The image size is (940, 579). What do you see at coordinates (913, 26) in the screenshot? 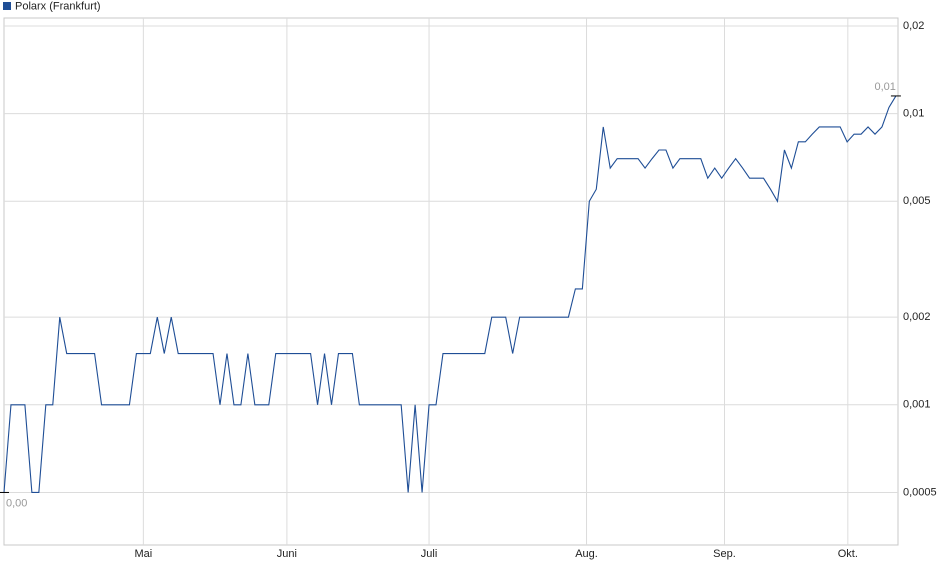
I see `y-tick-label: 0,02` at bounding box center [913, 26].